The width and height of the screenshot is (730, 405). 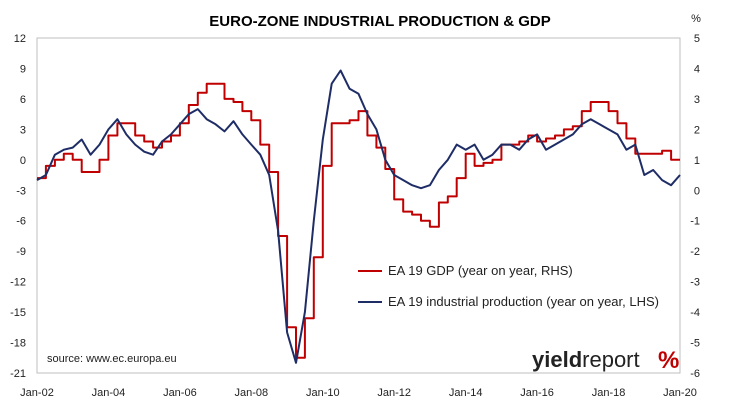 What do you see at coordinates (610, 359) in the screenshot?
I see `logo-word-report: report` at bounding box center [610, 359].